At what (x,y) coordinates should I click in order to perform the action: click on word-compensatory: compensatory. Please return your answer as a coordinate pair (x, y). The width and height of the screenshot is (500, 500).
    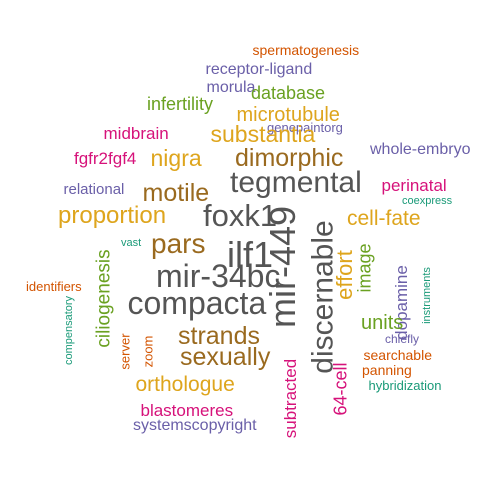
    Looking at the image, I should click on (68, 330).